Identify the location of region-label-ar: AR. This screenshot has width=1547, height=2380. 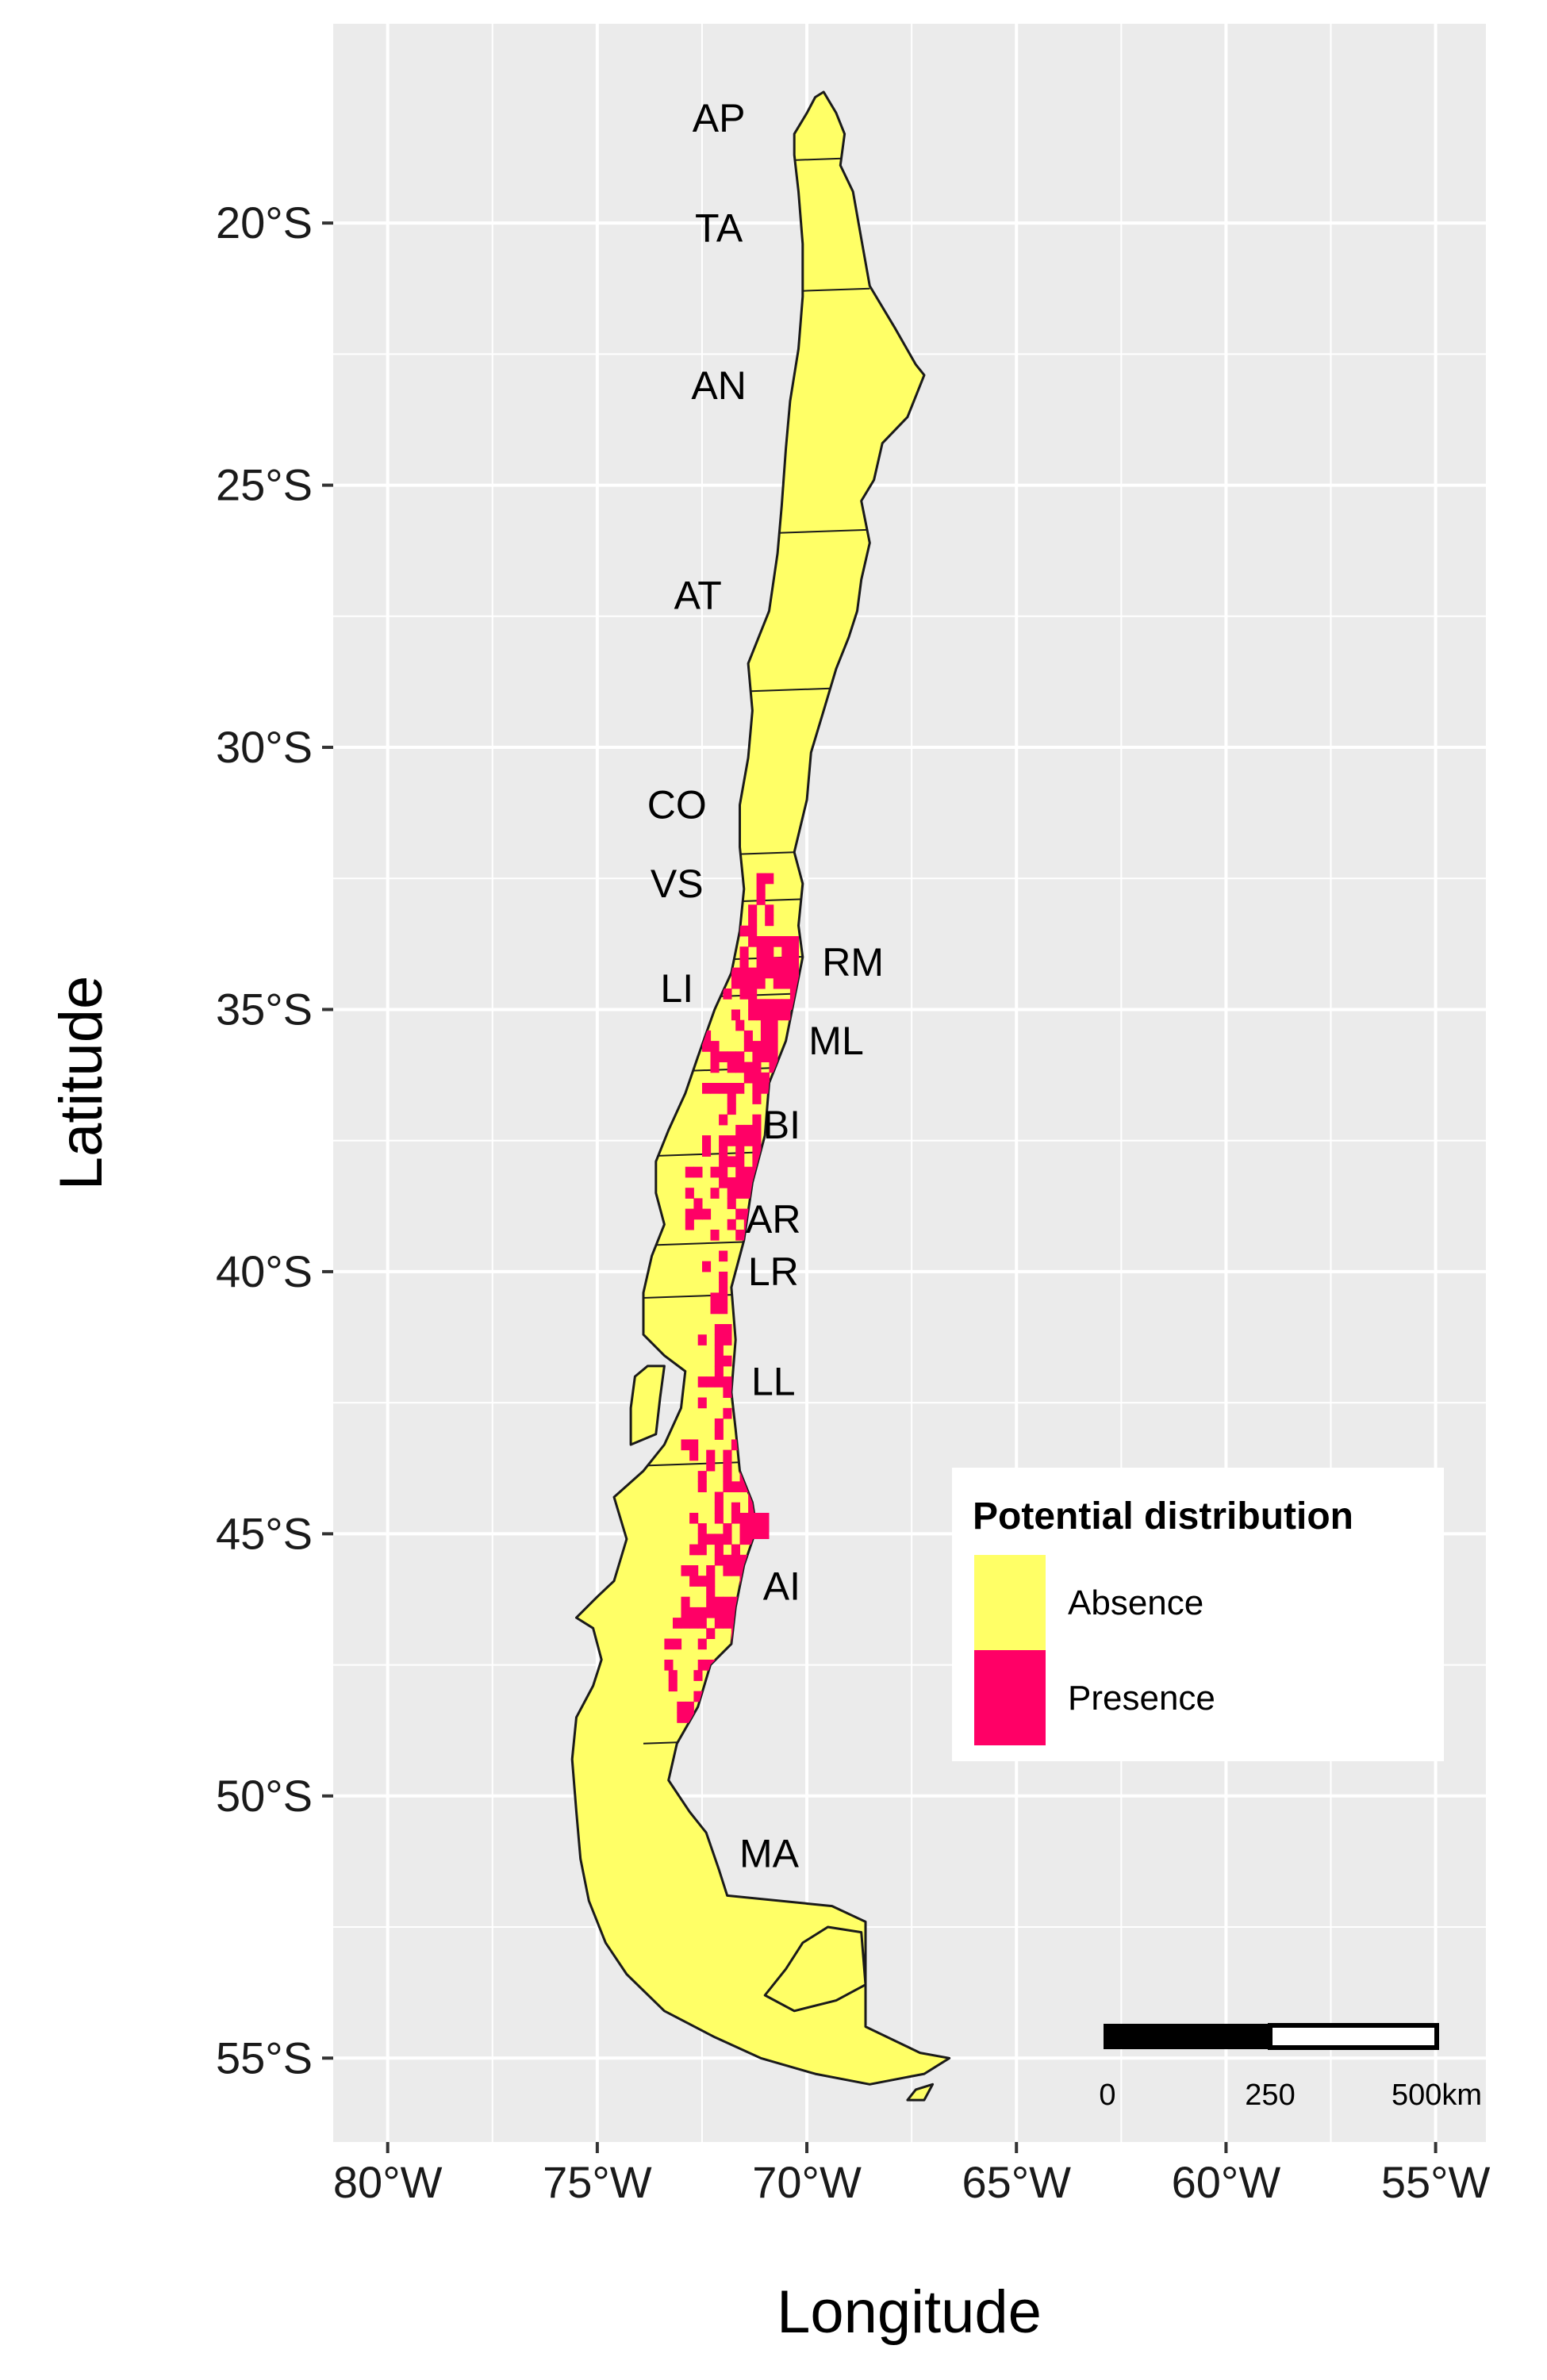
(773, 1219).